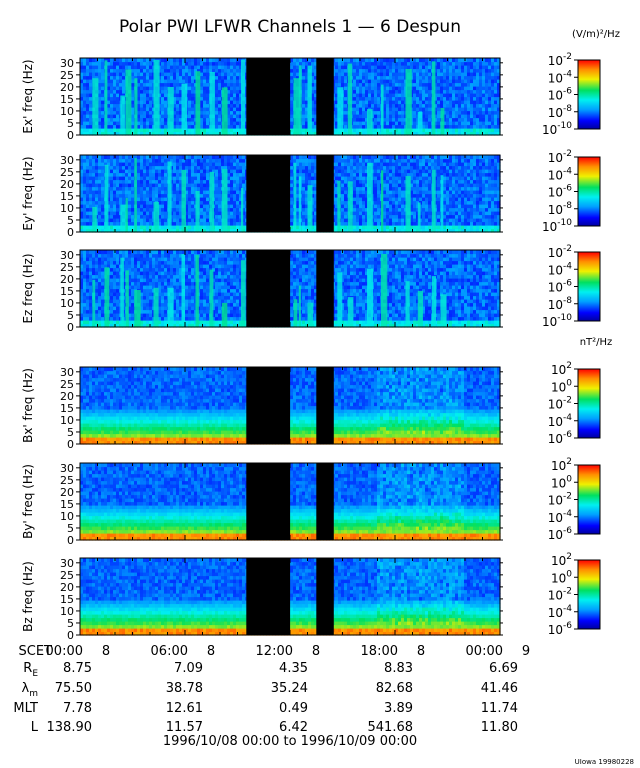 This screenshot has height=768, width=640. What do you see at coordinates (557, 129) in the screenshot?
I see `colorbar-tick-label: 10⁻¹⁰` at bounding box center [557, 129].